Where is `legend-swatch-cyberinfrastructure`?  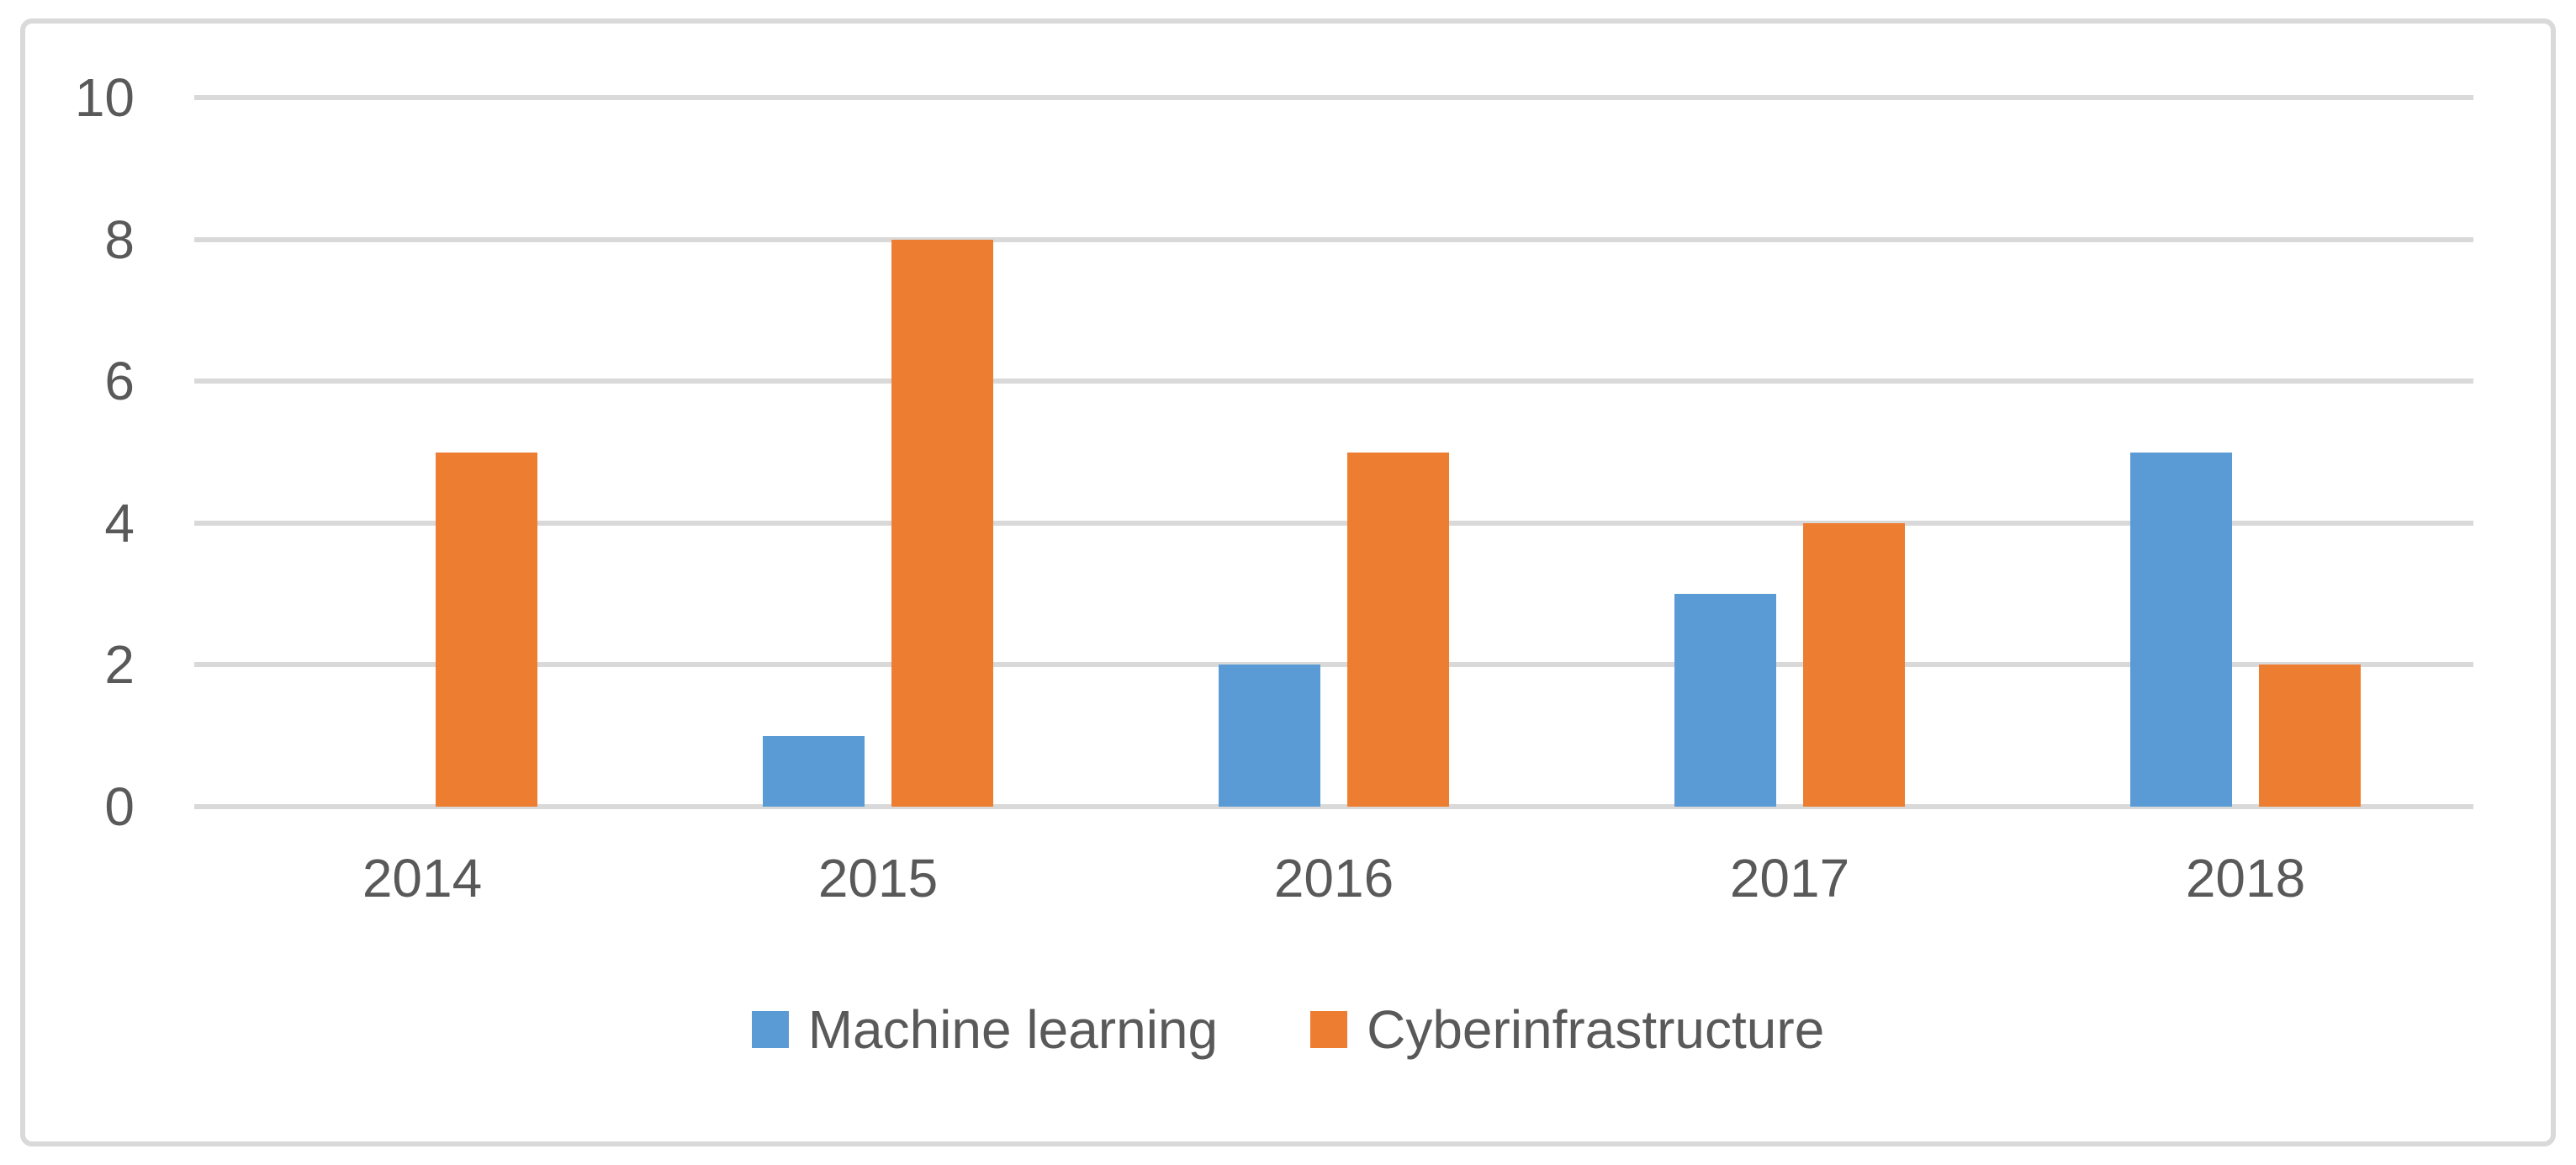
legend-swatch-cyberinfrastructure is located at coordinates (1329, 1029).